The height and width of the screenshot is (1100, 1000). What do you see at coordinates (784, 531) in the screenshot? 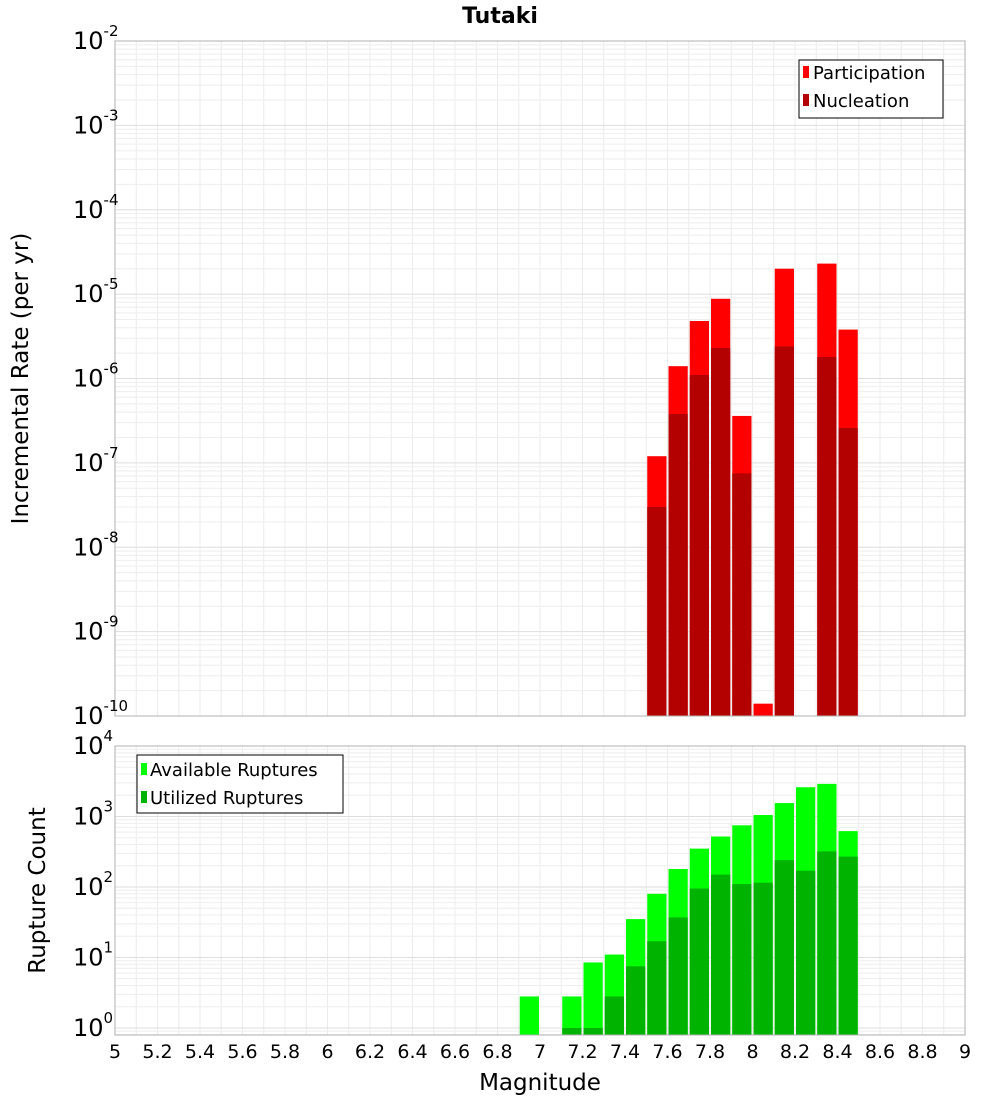
I see `bar-nucleation-8.15` at bounding box center [784, 531].